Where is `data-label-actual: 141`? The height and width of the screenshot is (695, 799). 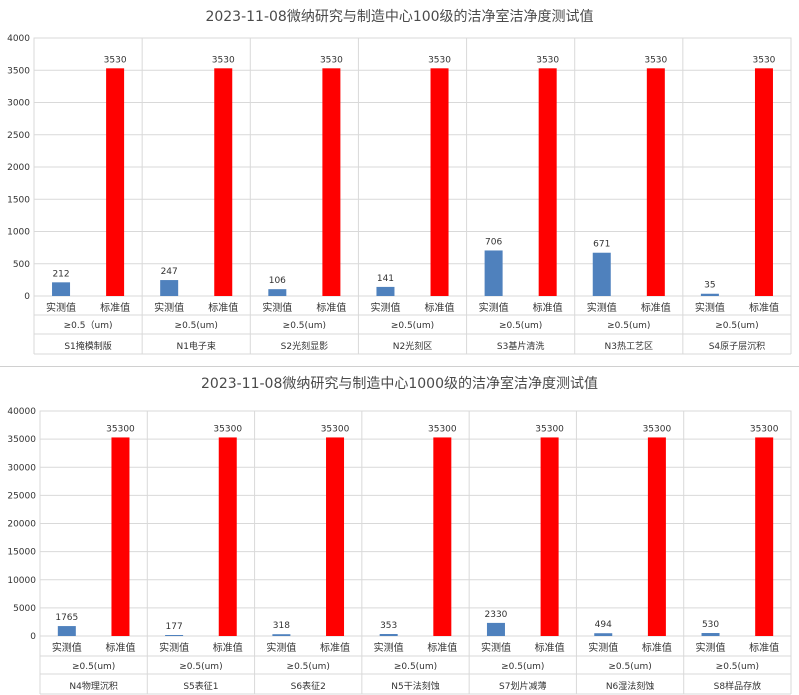 data-label-actual: 141 is located at coordinates (385, 279).